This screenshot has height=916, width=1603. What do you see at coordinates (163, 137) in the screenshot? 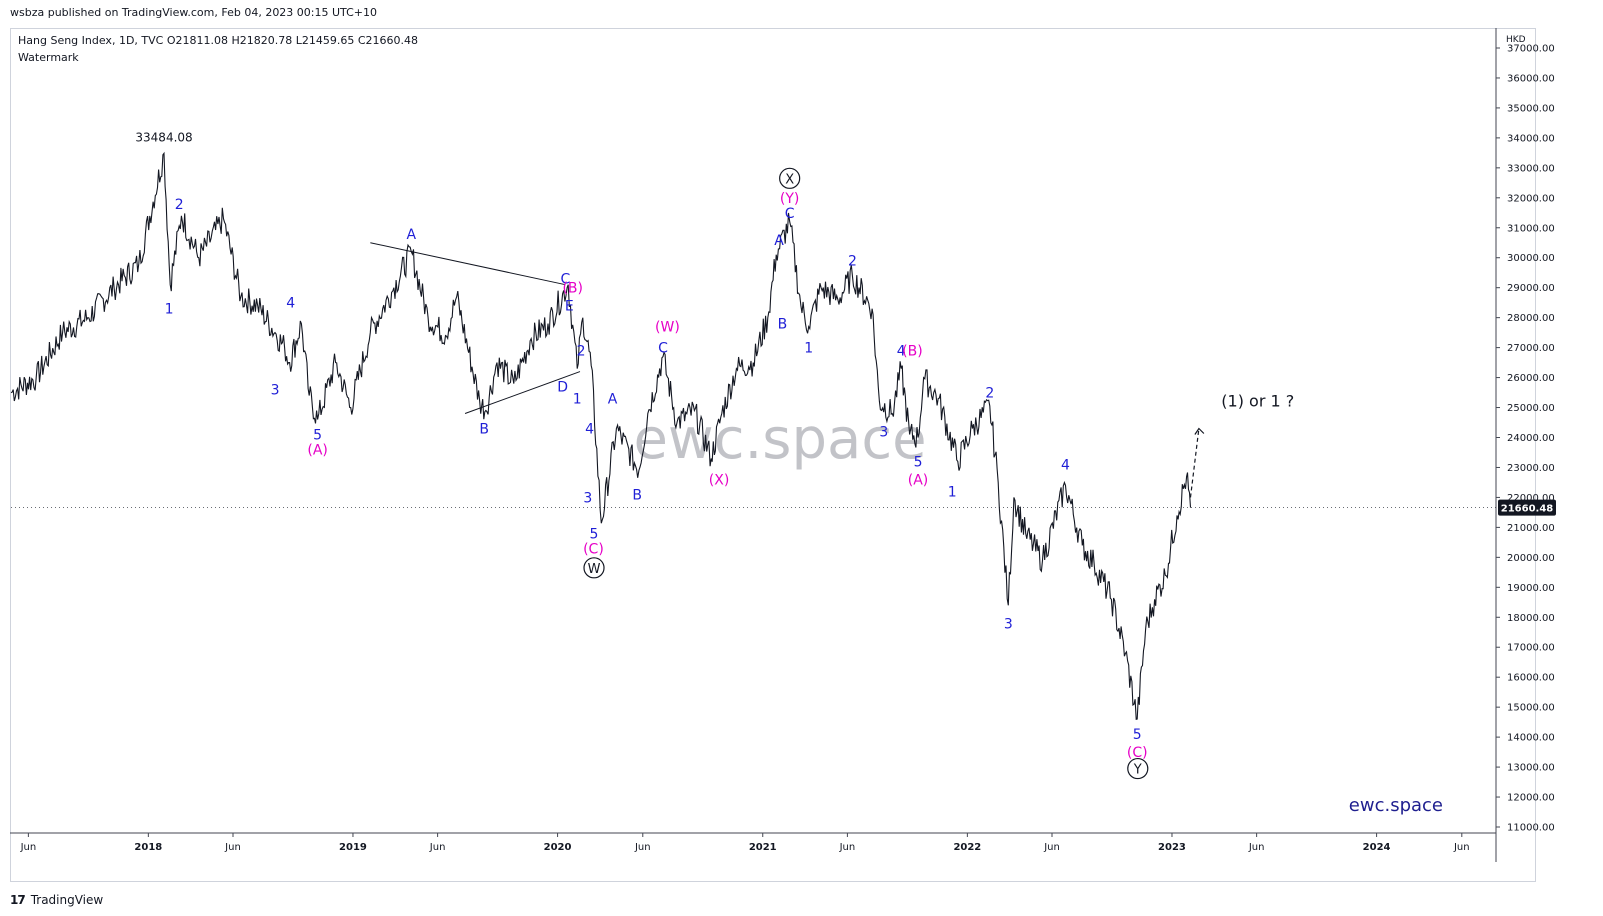
I see `peak-price-label: 33484.08` at bounding box center [163, 137].